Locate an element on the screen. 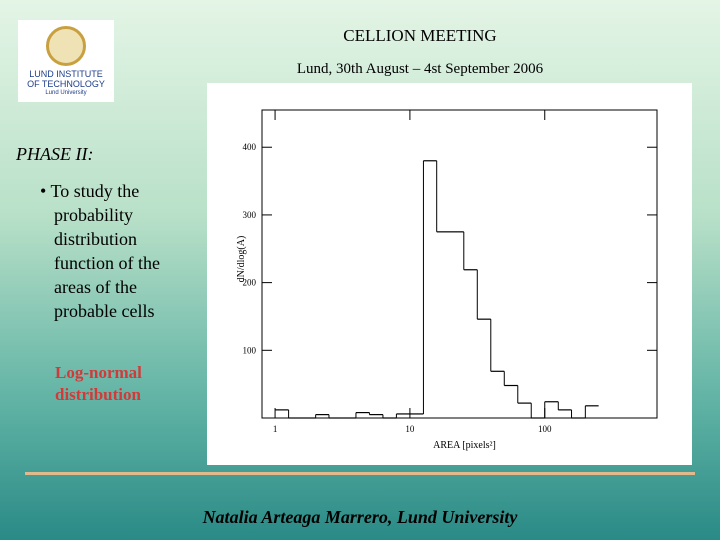  x-tick-label: 1 is located at coordinates (275, 429).